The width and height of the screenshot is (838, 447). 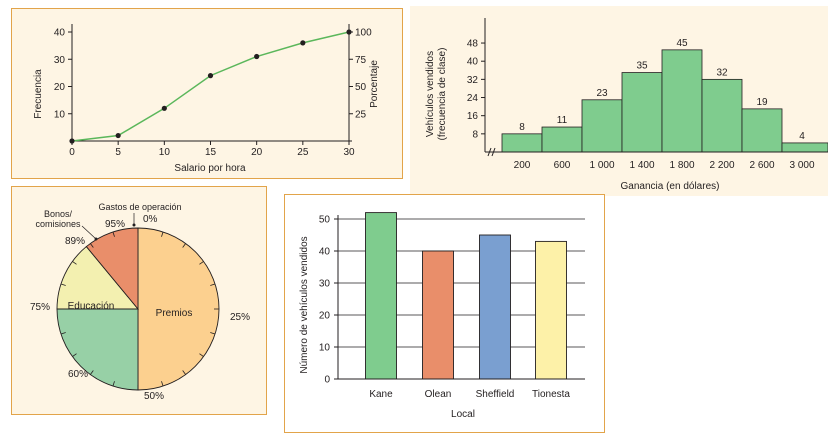 What do you see at coordinates (473, 116) in the screenshot?
I see `histogram-y-tick-label: 16` at bounding box center [473, 116].